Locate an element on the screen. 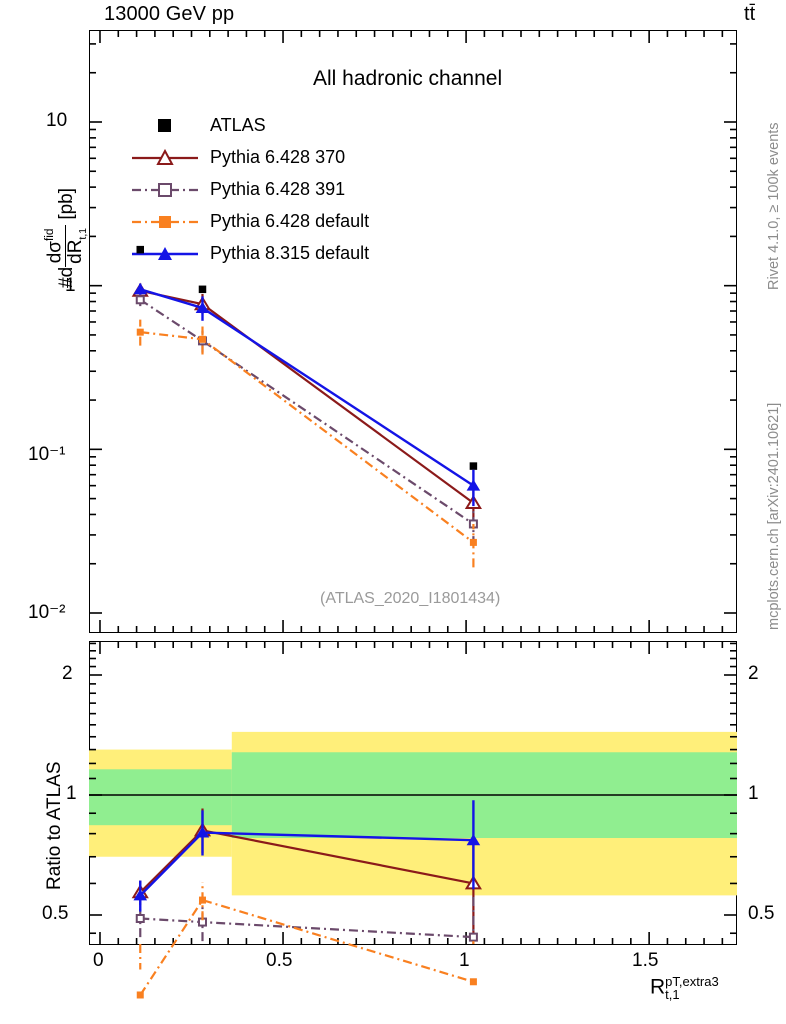 This screenshot has width=786, height=1024. x-axis-label-base: R is located at coordinates (658, 987).